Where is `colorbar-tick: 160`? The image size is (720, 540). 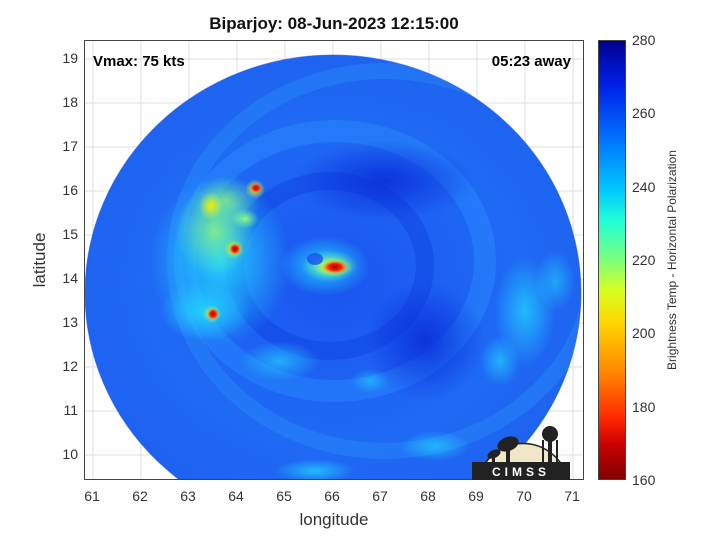
colorbar-tick: 160 is located at coordinates (644, 480).